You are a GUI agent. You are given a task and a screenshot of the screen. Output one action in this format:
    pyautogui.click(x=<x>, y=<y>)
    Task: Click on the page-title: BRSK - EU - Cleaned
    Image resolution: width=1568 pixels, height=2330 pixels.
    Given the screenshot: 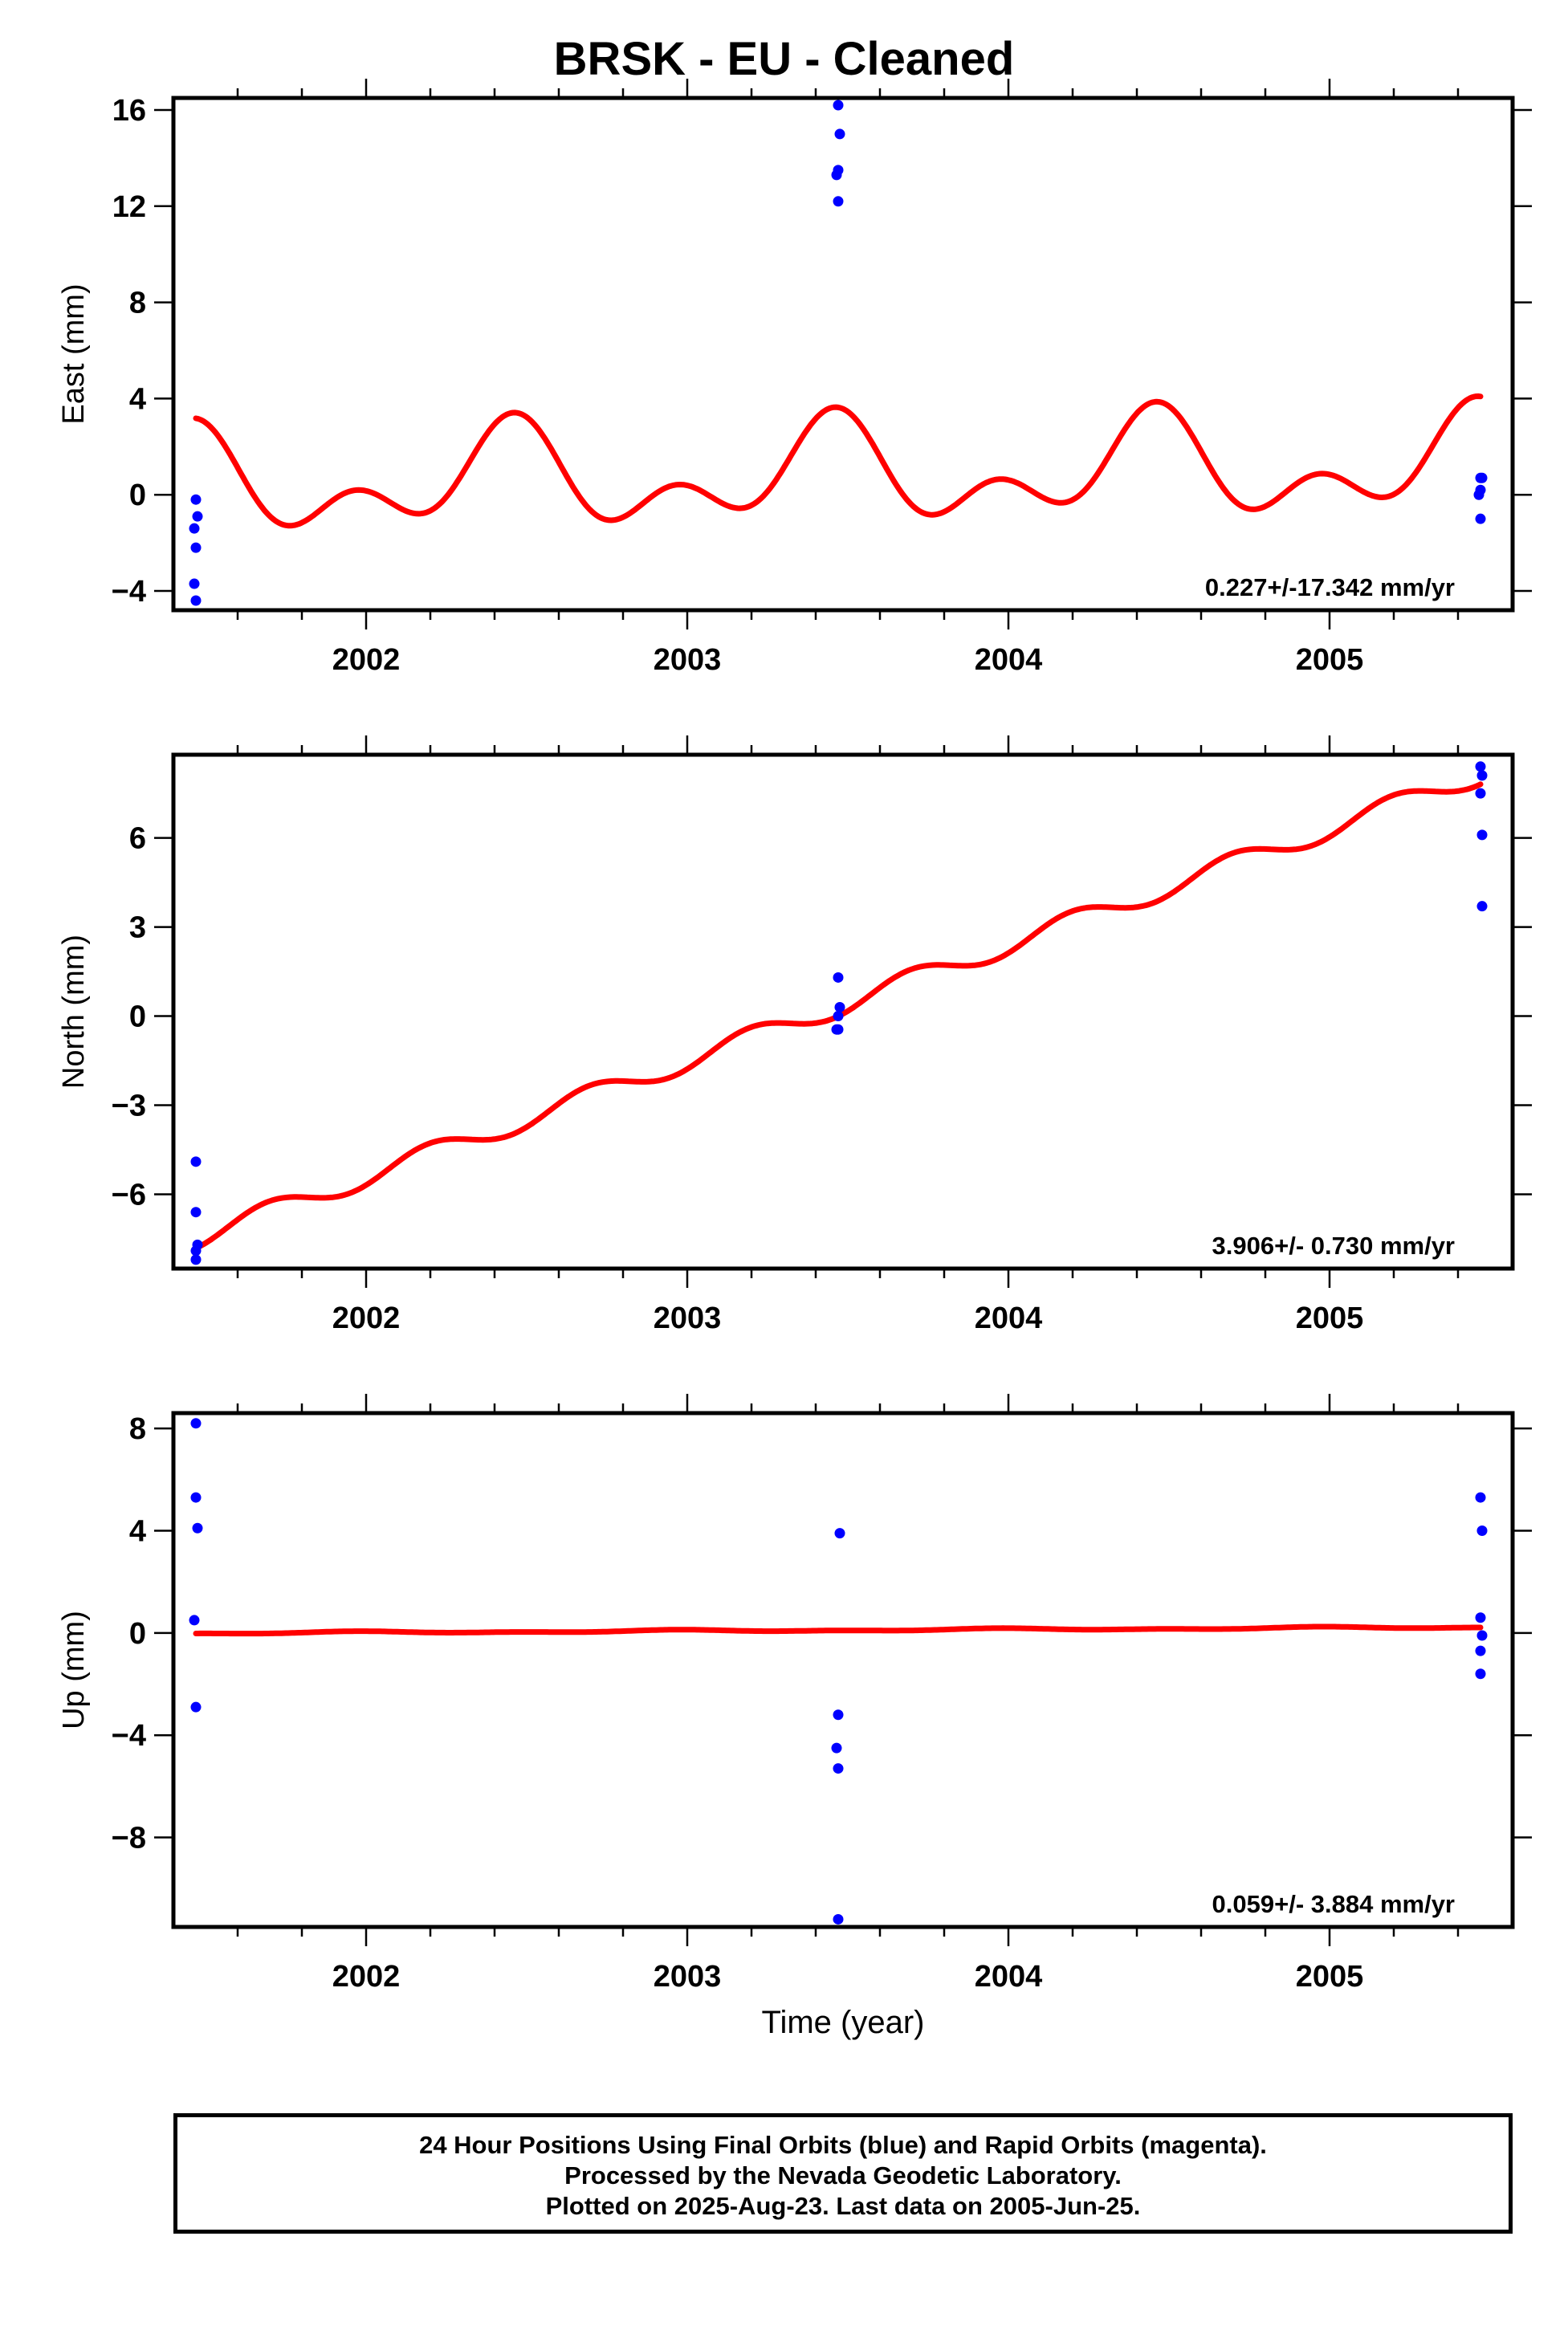 What is the action you would take?
    pyautogui.click(x=784, y=59)
    